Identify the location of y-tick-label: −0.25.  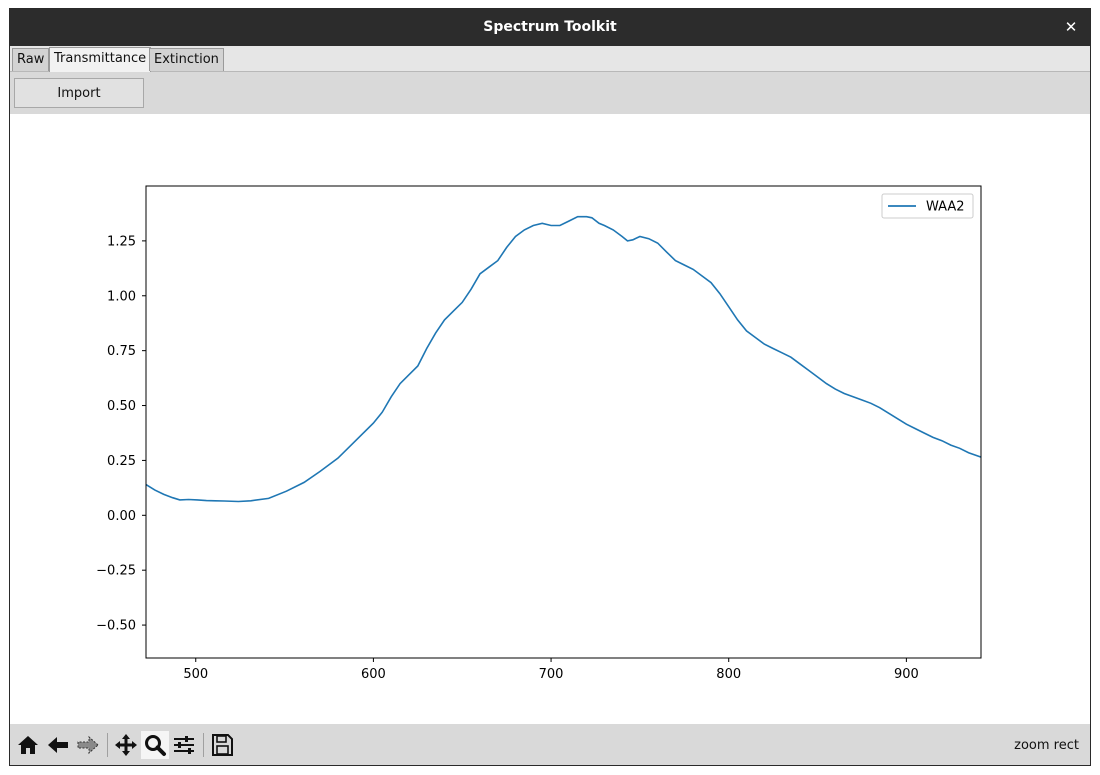
(116, 571).